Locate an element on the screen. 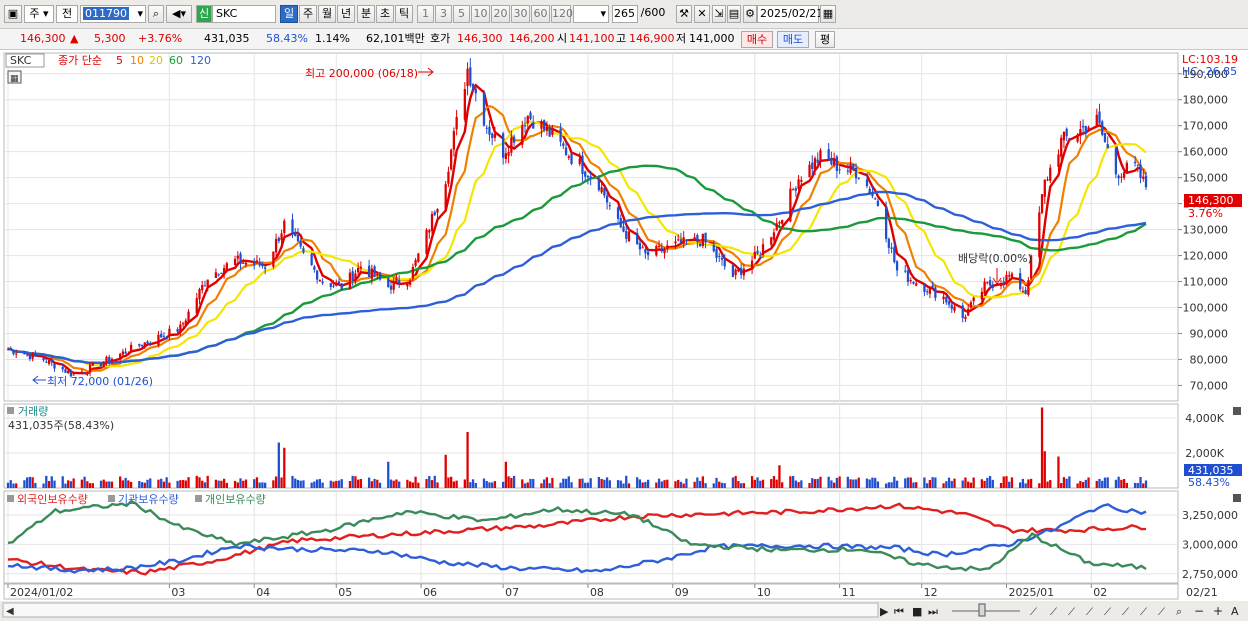 This screenshot has width=1248, height=621. save-icon: ▤ is located at coordinates (734, 14).